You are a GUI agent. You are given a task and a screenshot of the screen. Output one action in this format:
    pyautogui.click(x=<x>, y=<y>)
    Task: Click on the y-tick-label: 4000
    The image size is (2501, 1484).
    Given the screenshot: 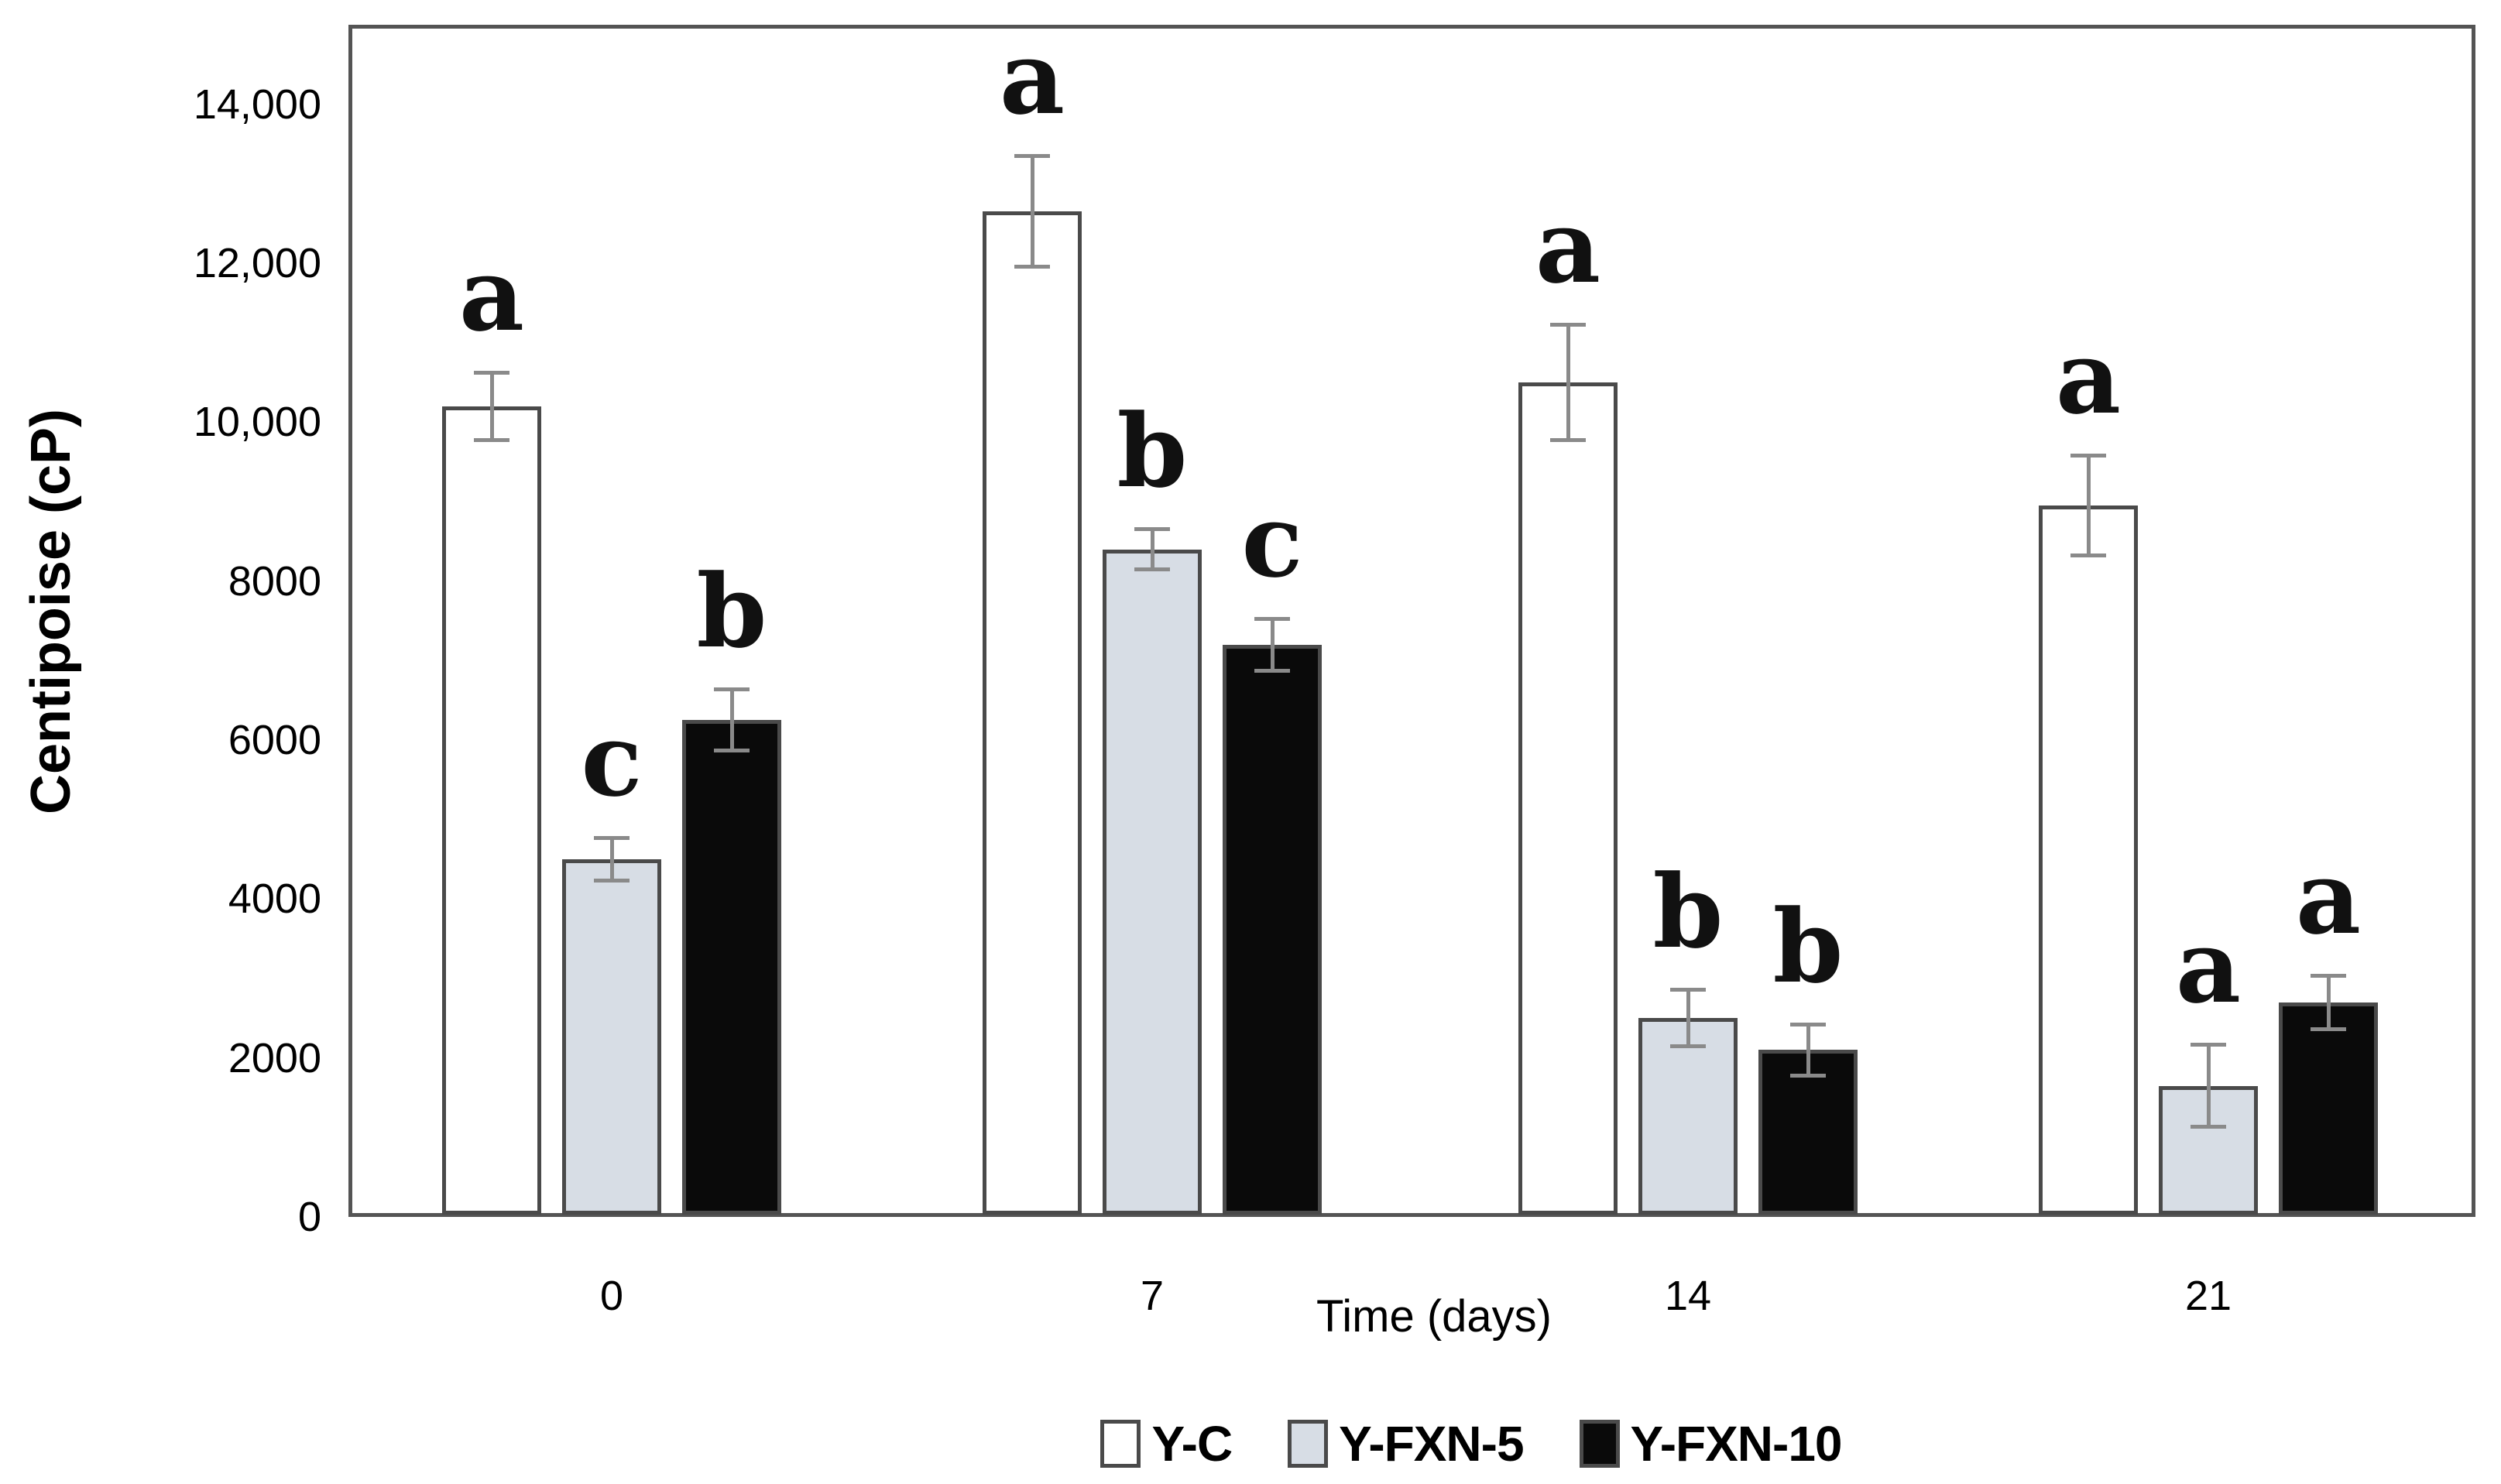 What is the action you would take?
    pyautogui.click(x=274, y=900)
    